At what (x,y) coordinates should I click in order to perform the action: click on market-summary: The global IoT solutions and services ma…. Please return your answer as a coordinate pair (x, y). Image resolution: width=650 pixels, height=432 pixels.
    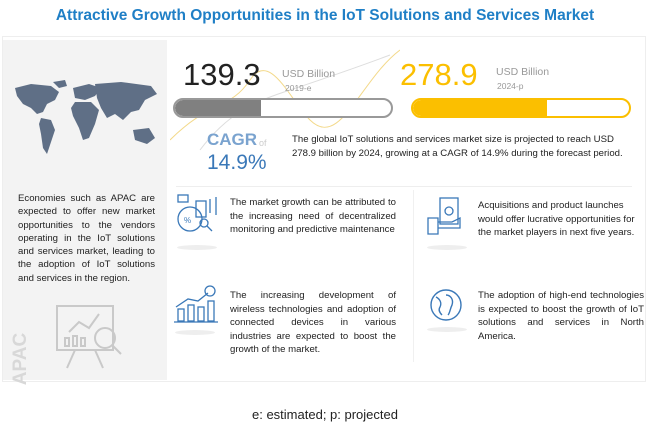
    Looking at the image, I should click on (457, 146).